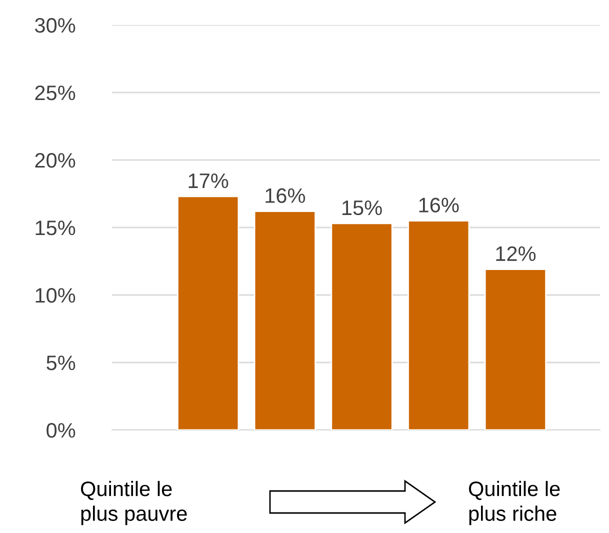  I want to click on y-tick-label: 20%, so click(55, 160).